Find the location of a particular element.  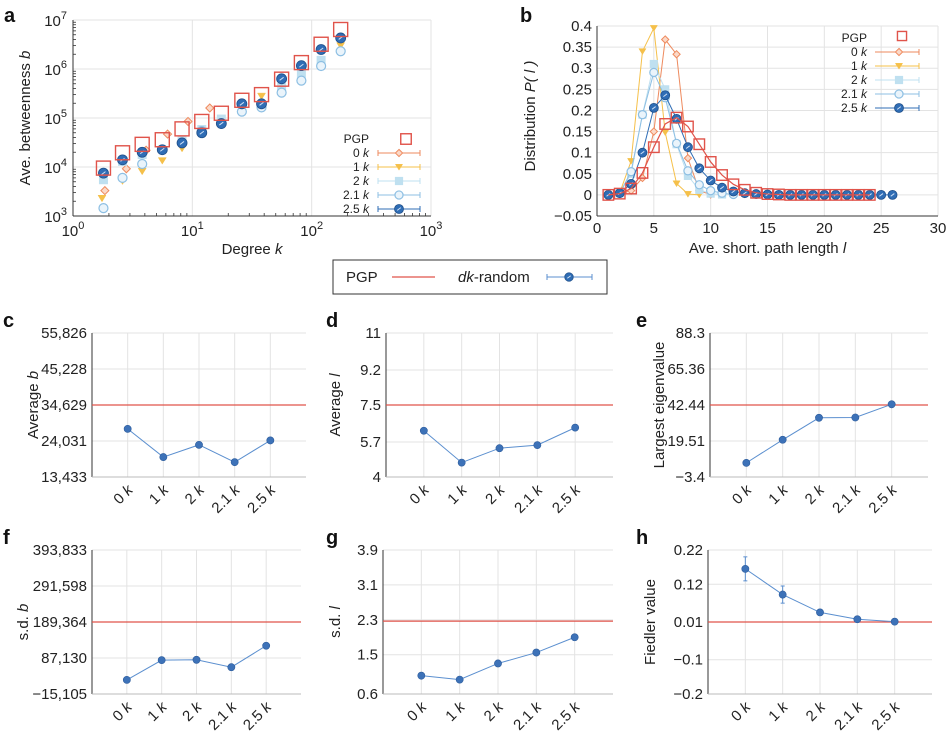

legend-marker-k25-glint is located at coordinates (399, 209).